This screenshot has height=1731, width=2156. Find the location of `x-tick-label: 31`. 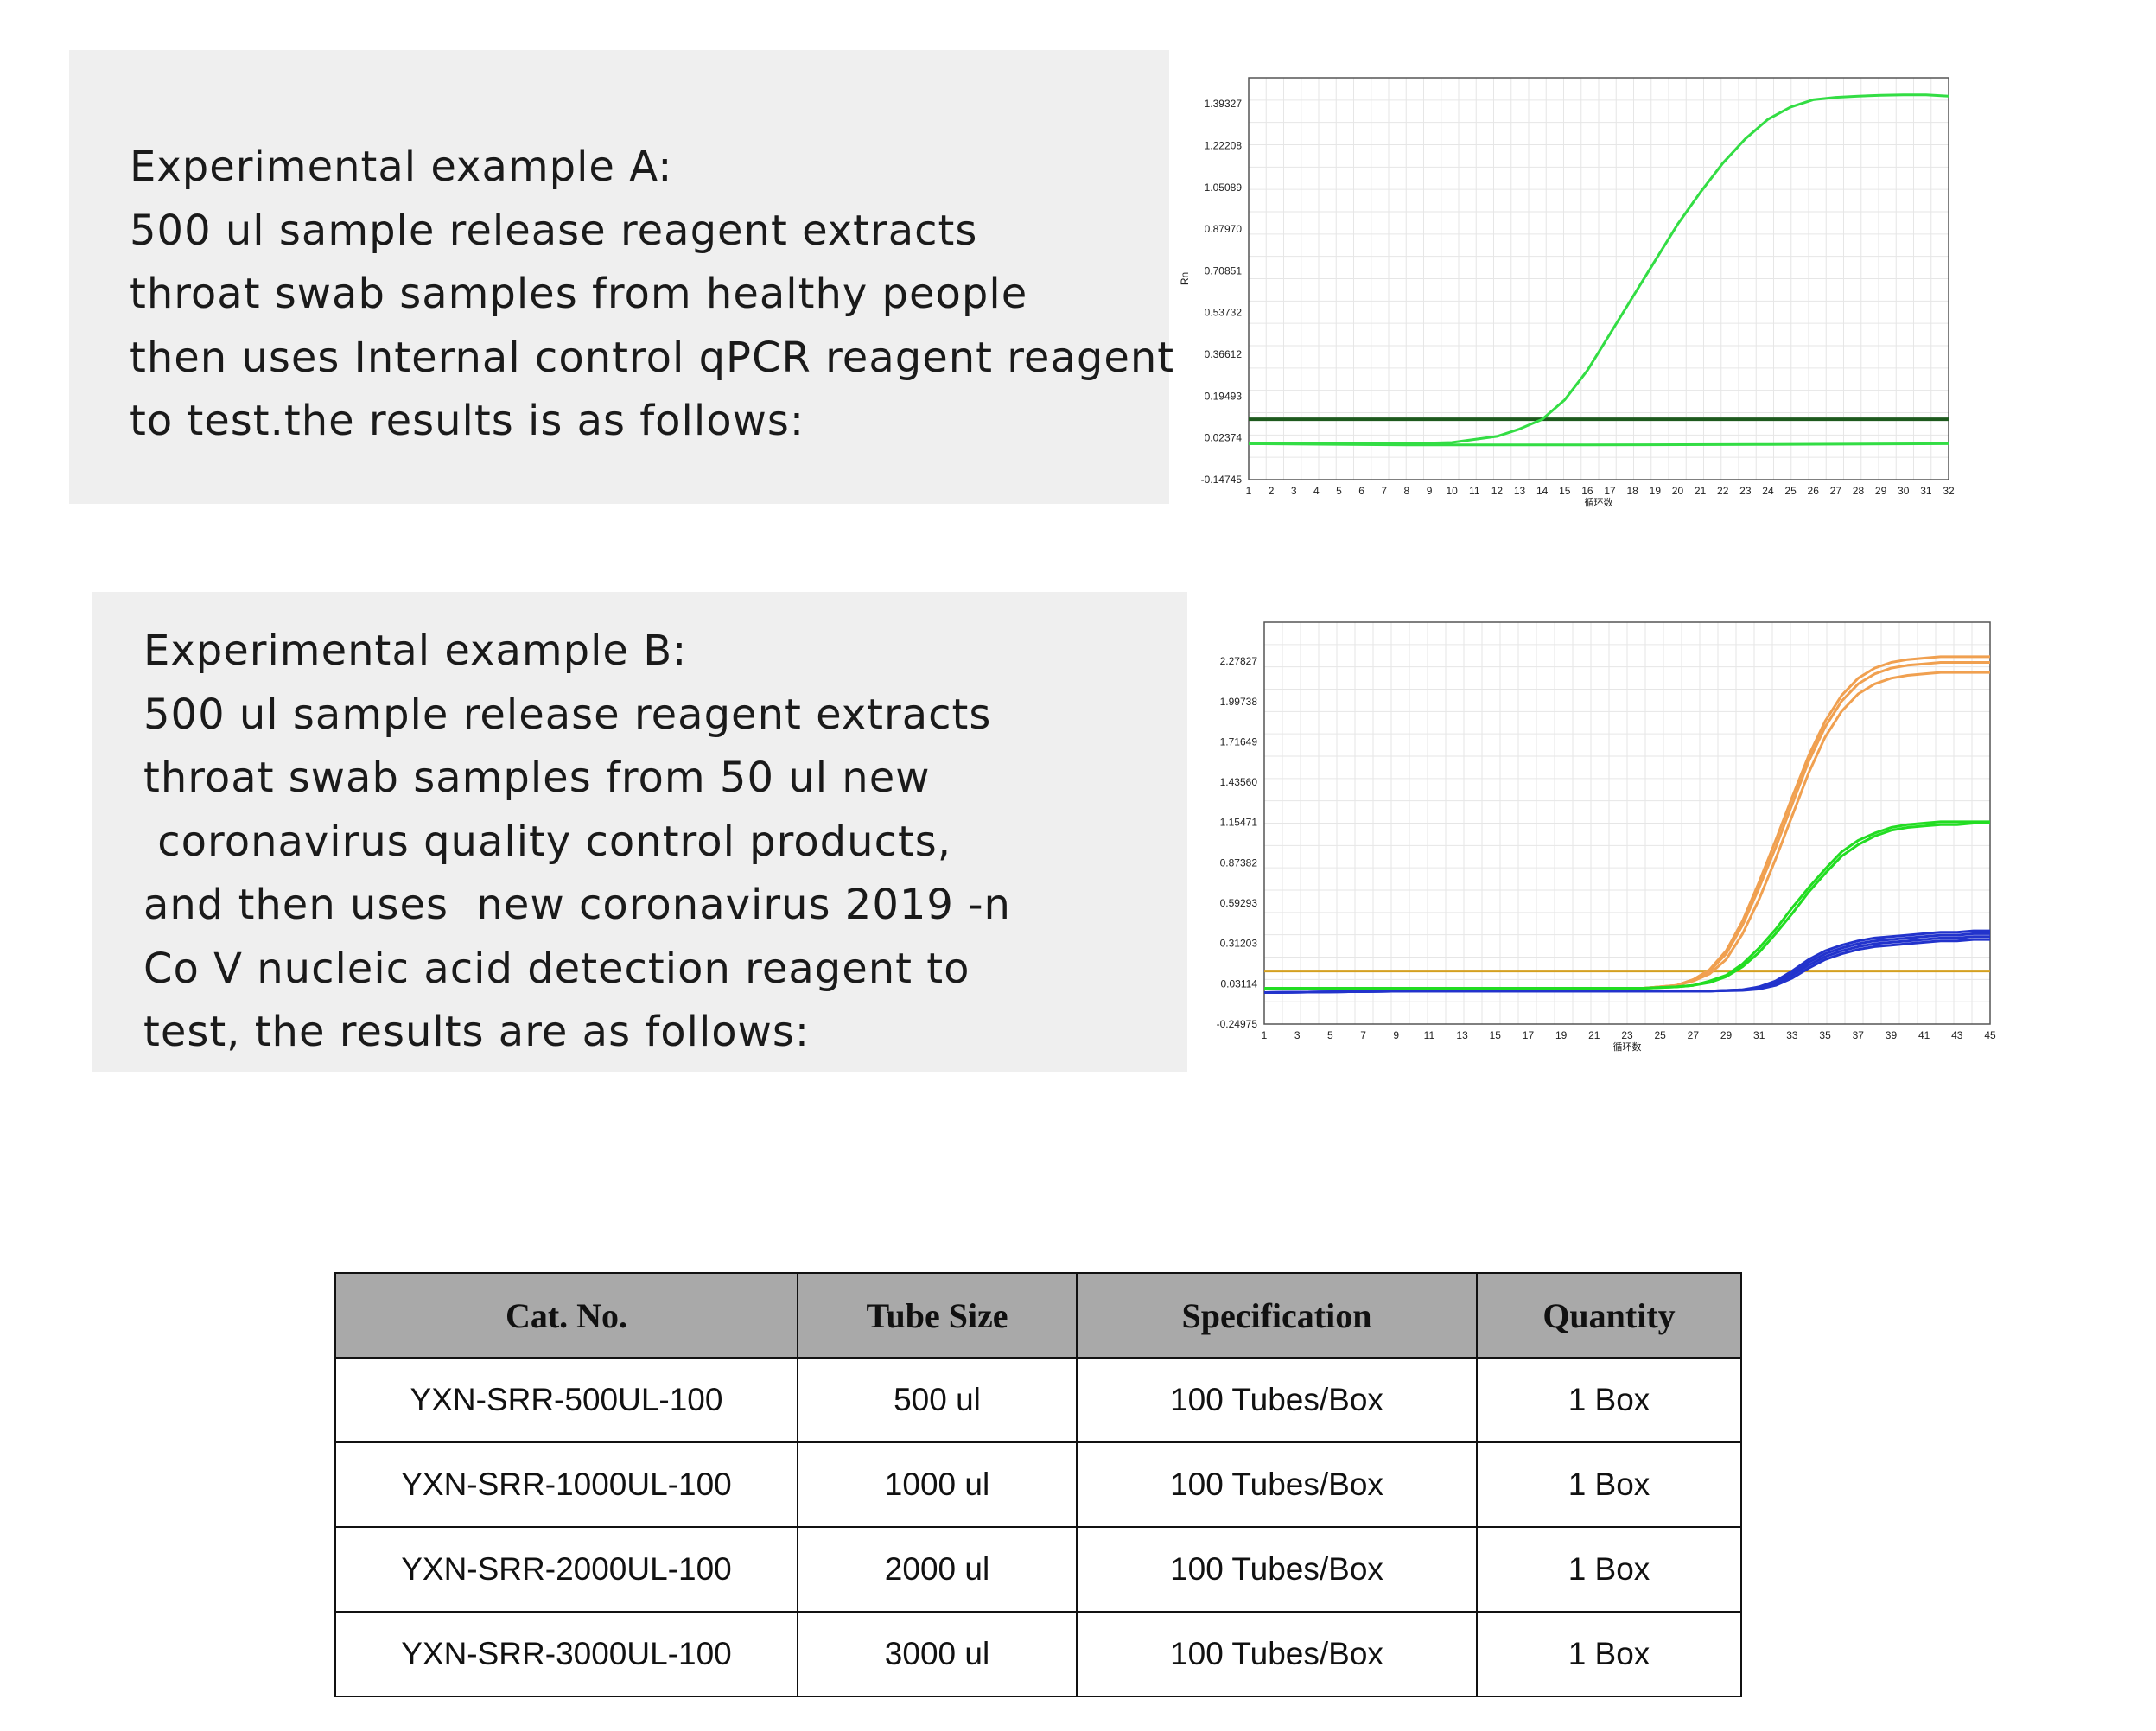

x-tick-label: 31 is located at coordinates (1759, 1035).